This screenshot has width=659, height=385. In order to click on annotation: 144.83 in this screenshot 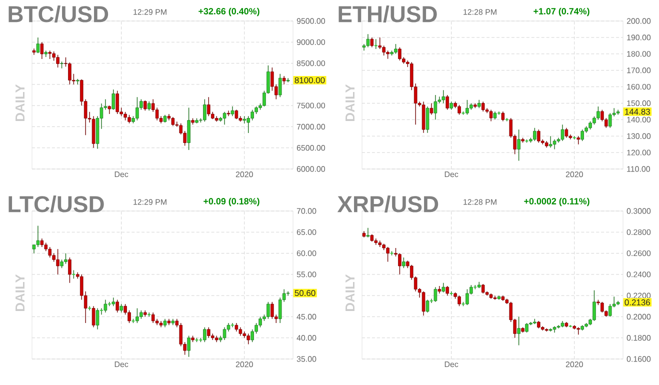, I will do `click(637, 111)`.